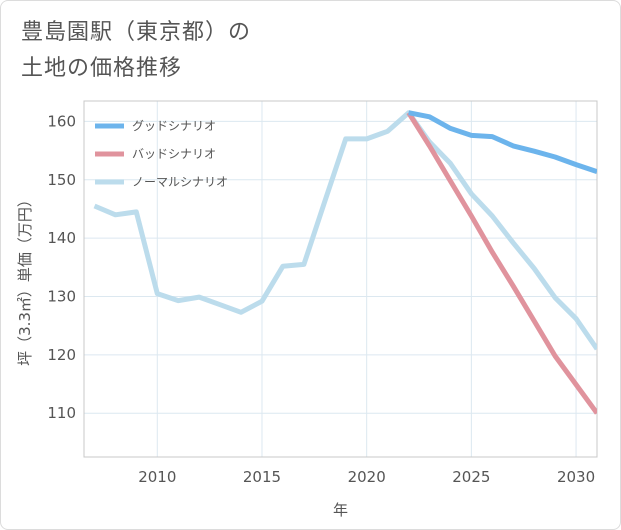 This screenshot has height=530, width=621. What do you see at coordinates (180, 182) in the screenshot?
I see `legend-label: ノーマルシナリオ` at bounding box center [180, 182].